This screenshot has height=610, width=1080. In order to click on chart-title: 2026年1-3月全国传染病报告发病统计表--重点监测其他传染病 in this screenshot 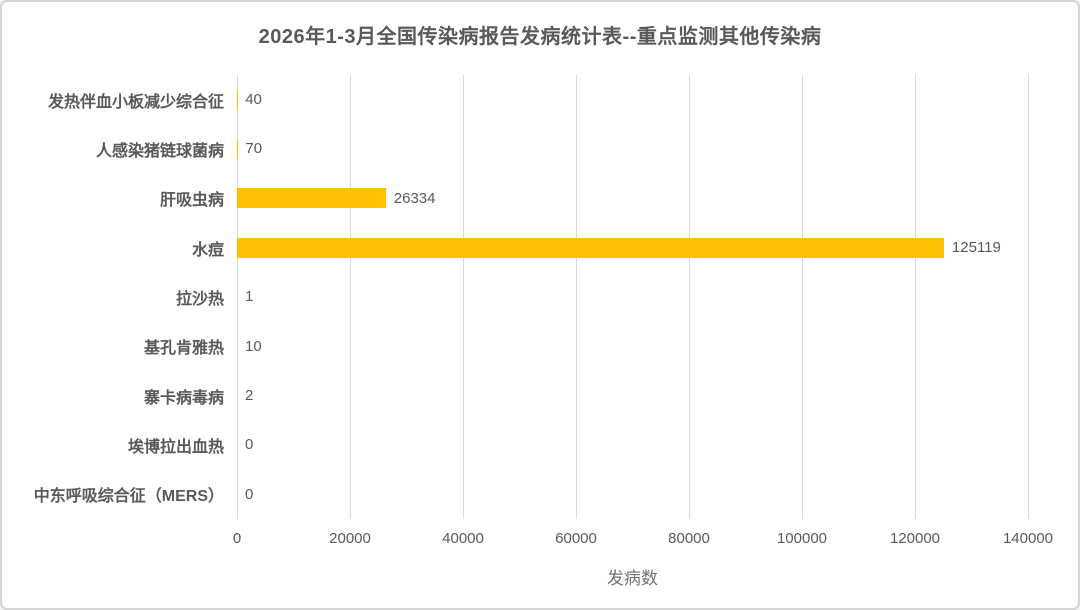, I will do `click(540, 37)`.